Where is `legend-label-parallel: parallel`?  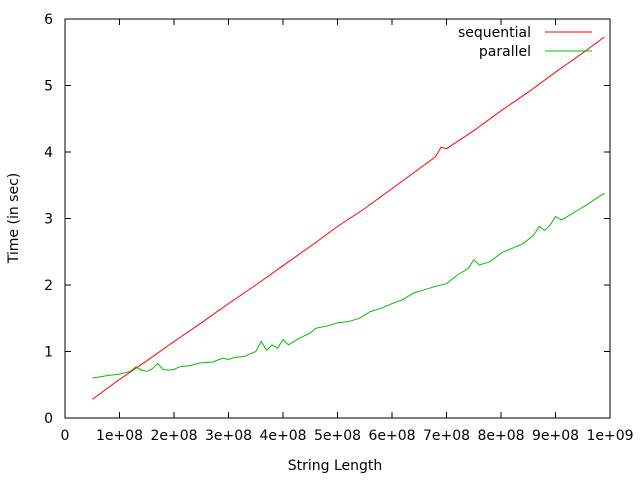
legend-label-parallel: parallel is located at coordinates (505, 52).